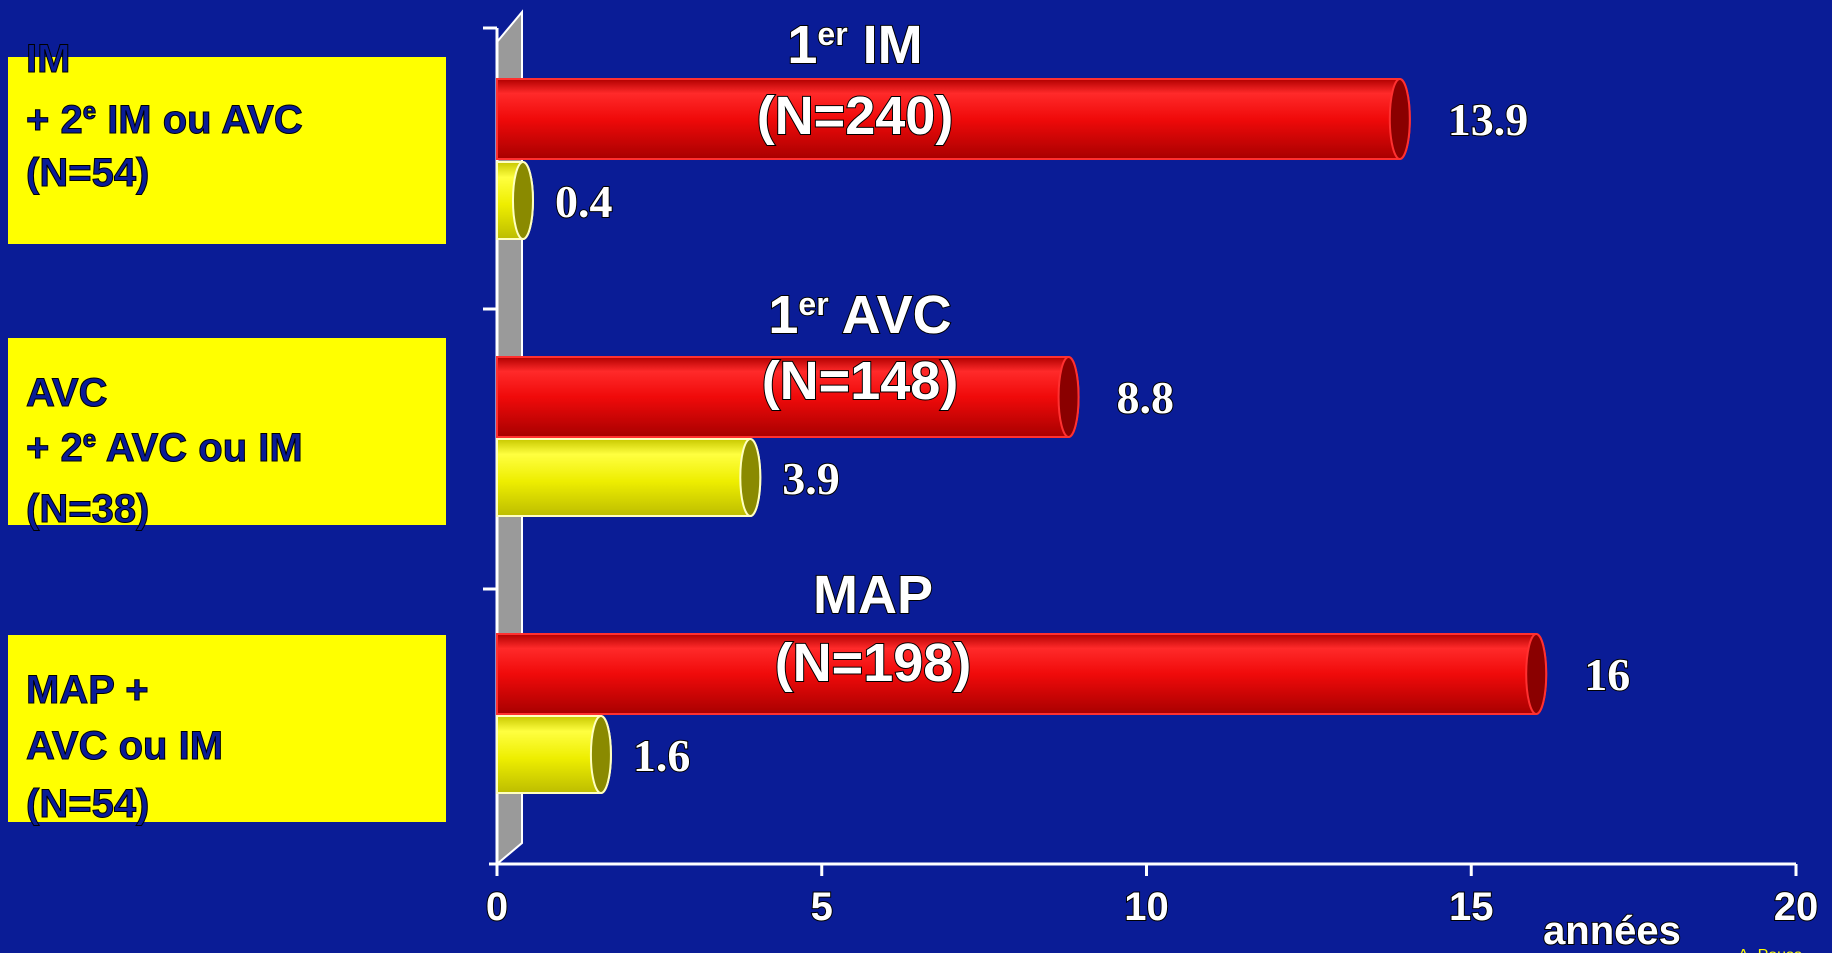  What do you see at coordinates (87, 690) in the screenshot?
I see `category-label-2-line-0: MAP +` at bounding box center [87, 690].